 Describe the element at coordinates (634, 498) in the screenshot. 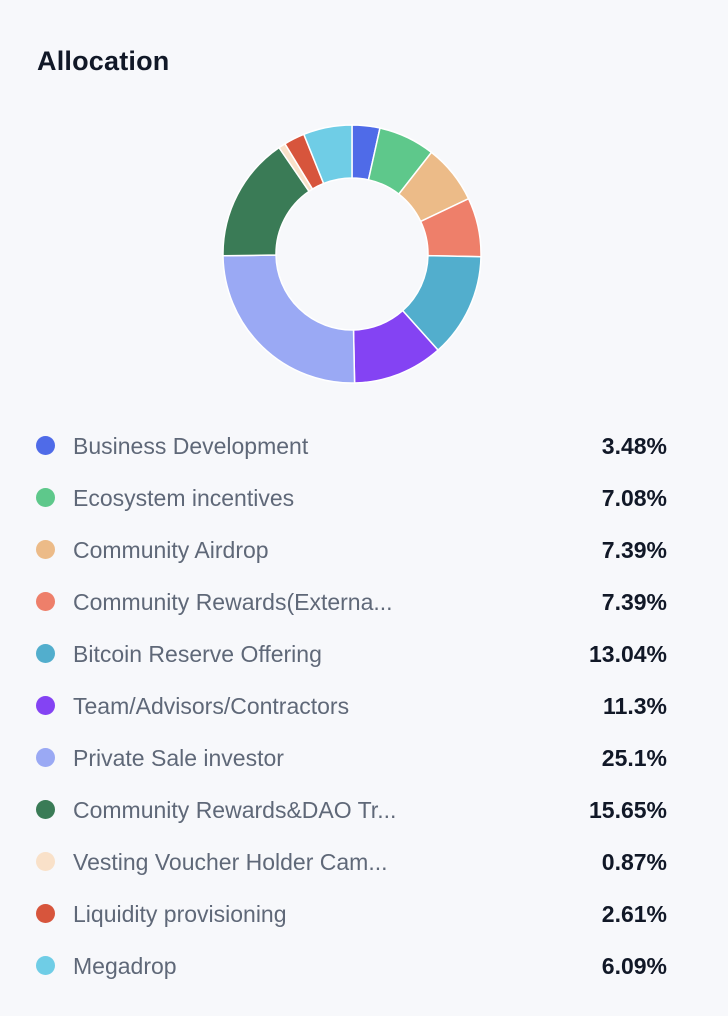

I see `legend-value: 7.08%` at that location.